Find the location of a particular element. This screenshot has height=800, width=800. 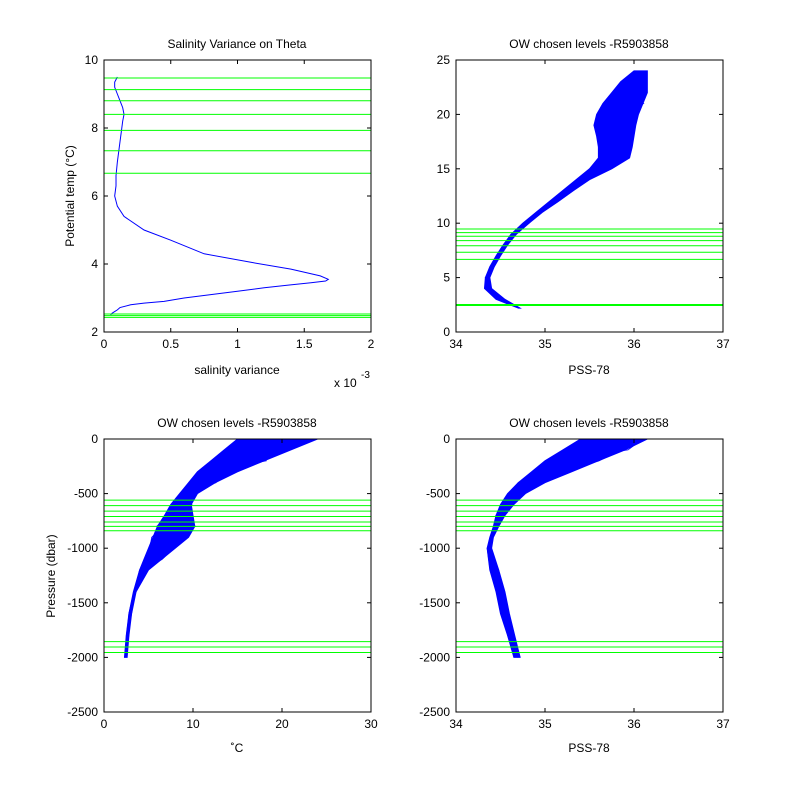

x-tick-label: 10 is located at coordinates (193, 724).